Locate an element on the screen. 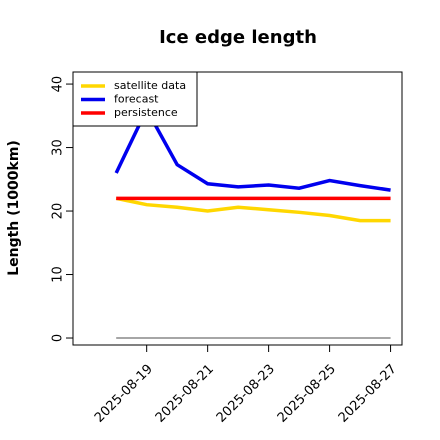  legend-label: satellite data is located at coordinates (150, 85).